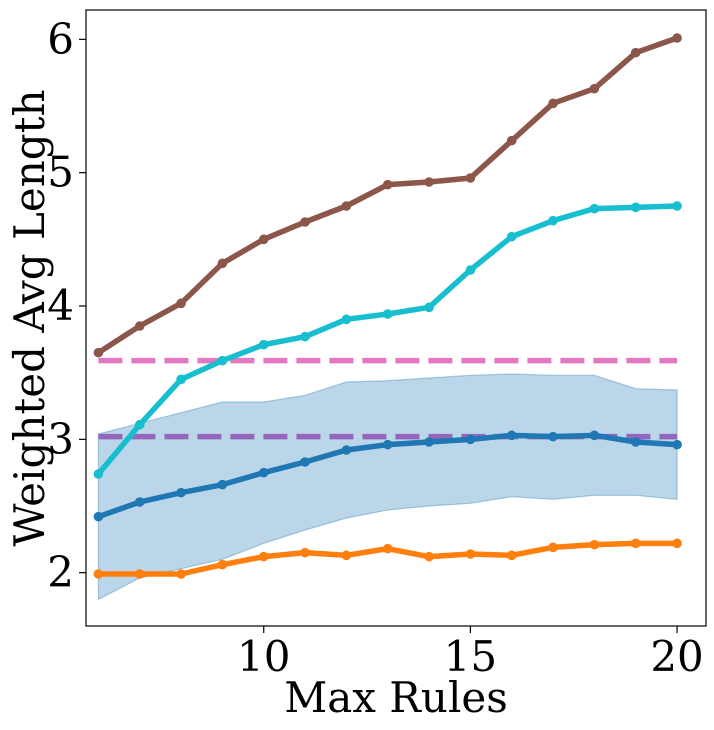 Image resolution: width=714 pixels, height=730 pixels. What do you see at coordinates (60, 438) in the screenshot?
I see `y-tick-label: 3` at bounding box center [60, 438].